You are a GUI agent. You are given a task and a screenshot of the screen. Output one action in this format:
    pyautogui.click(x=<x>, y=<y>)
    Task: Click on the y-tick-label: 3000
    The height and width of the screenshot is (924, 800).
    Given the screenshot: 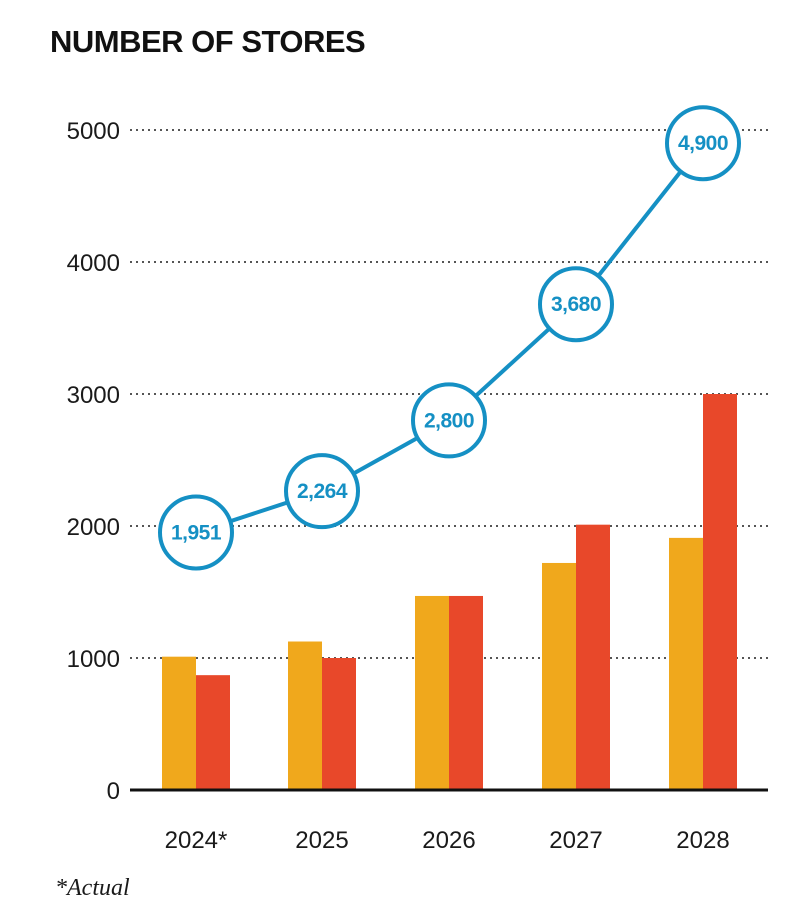 What is the action you would take?
    pyautogui.click(x=93, y=395)
    